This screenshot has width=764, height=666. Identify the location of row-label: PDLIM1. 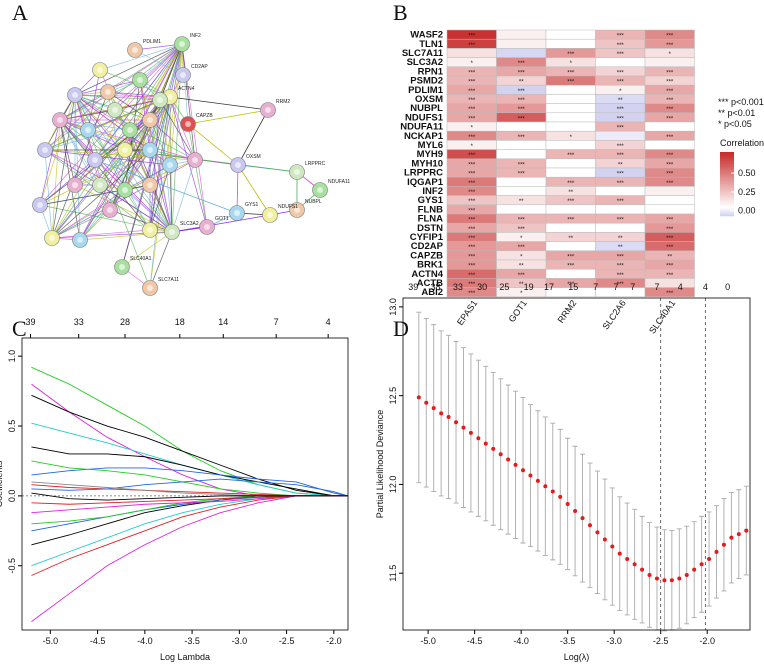
(426, 90).